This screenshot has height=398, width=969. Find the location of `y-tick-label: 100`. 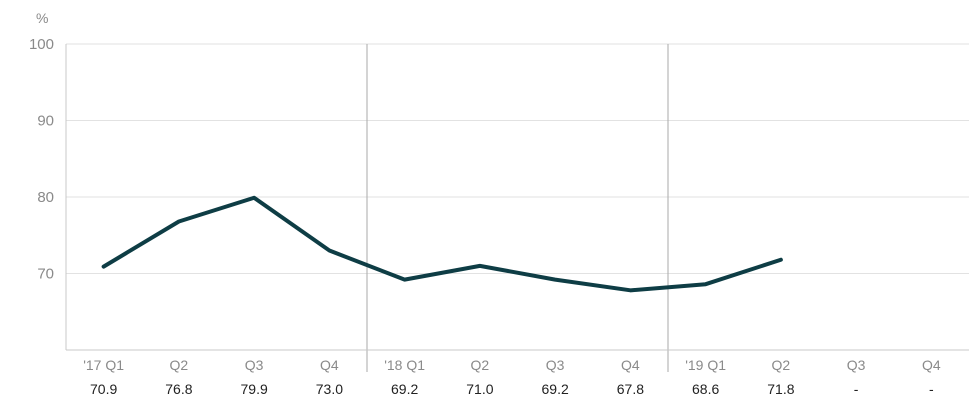

y-tick-label: 100 is located at coordinates (41, 44).